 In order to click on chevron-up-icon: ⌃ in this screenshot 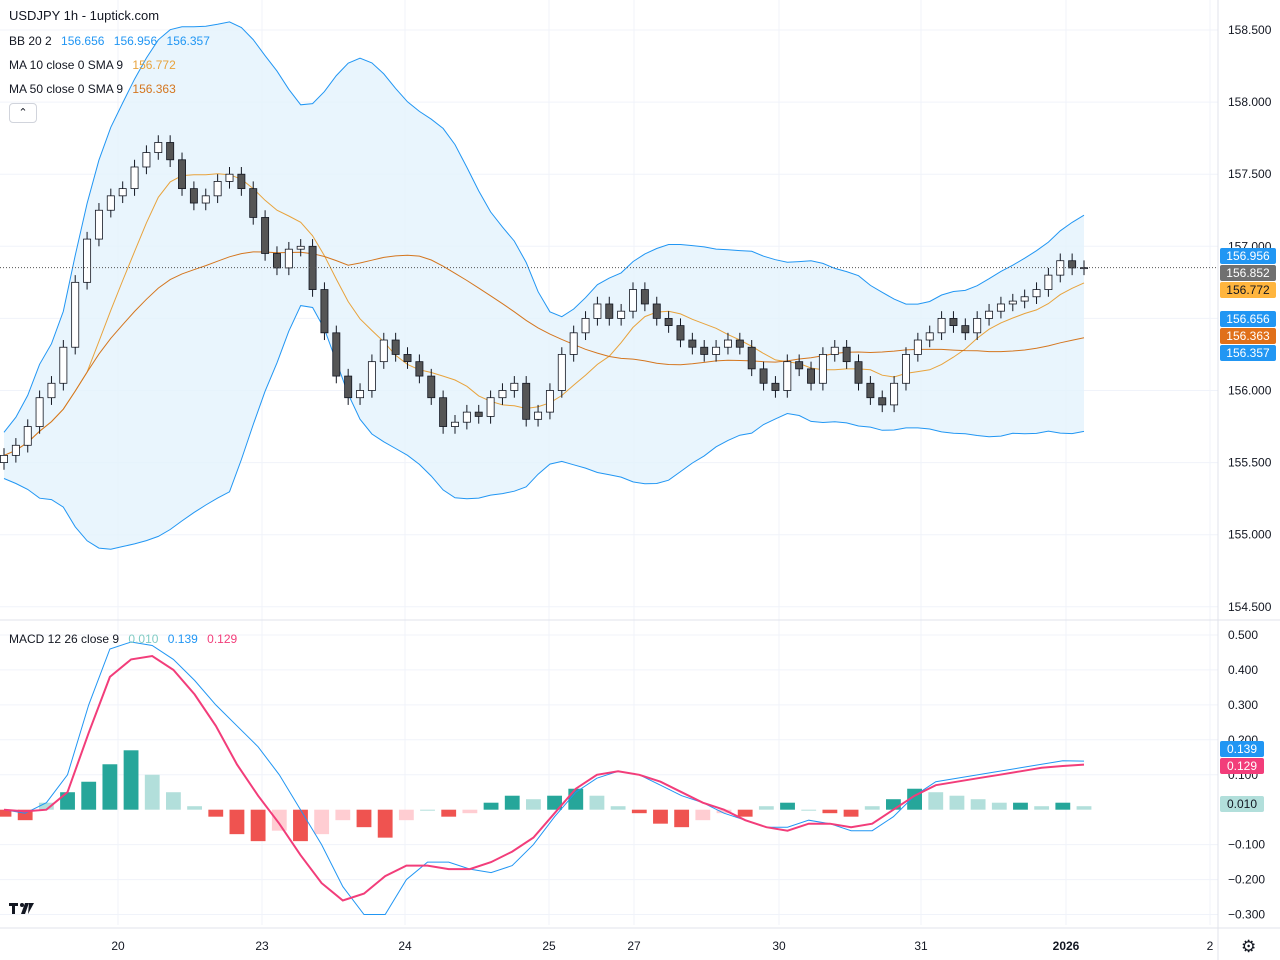, I will do `click(23, 113)`.